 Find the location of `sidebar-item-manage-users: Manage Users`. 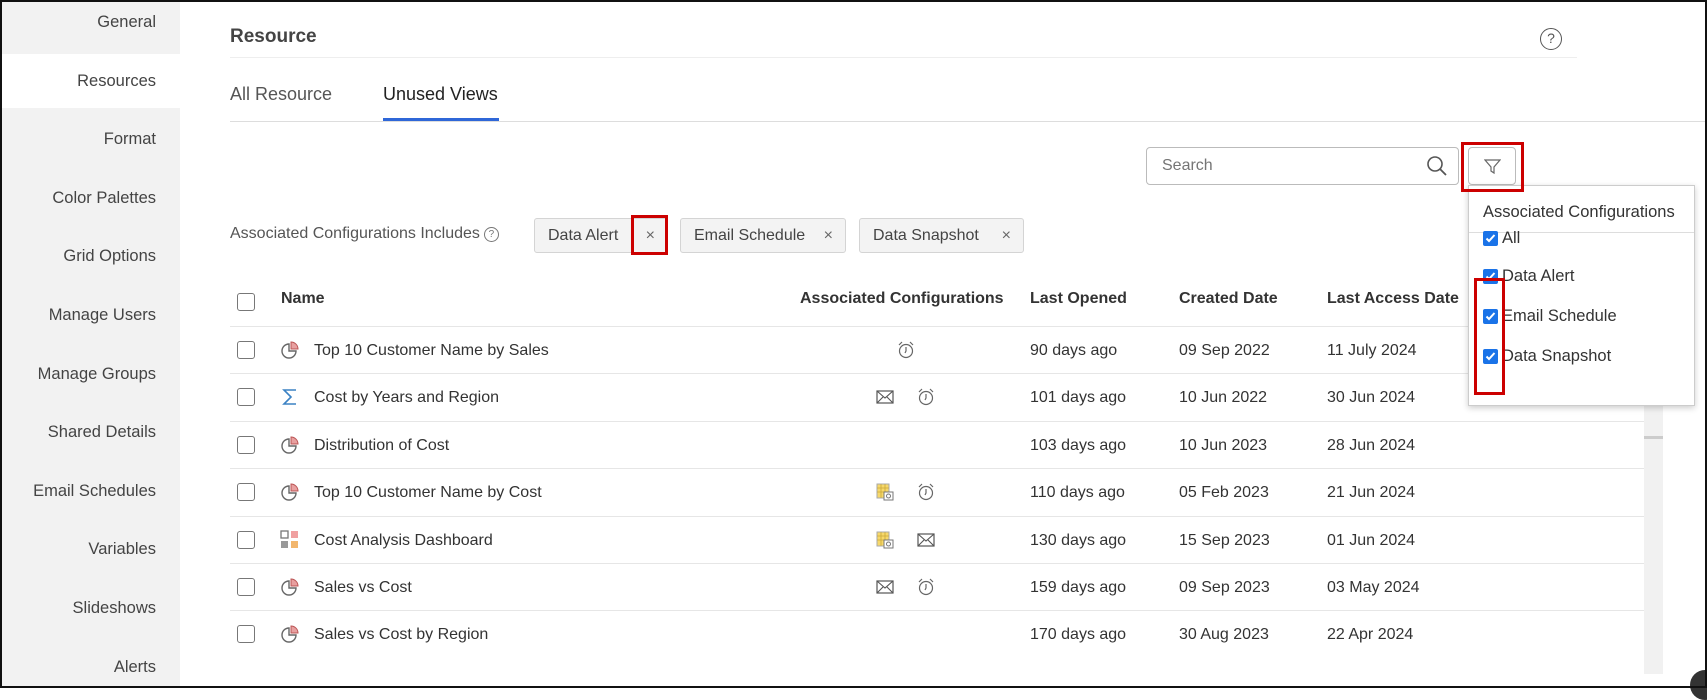

sidebar-item-manage-users: Manage Users is located at coordinates (102, 315).